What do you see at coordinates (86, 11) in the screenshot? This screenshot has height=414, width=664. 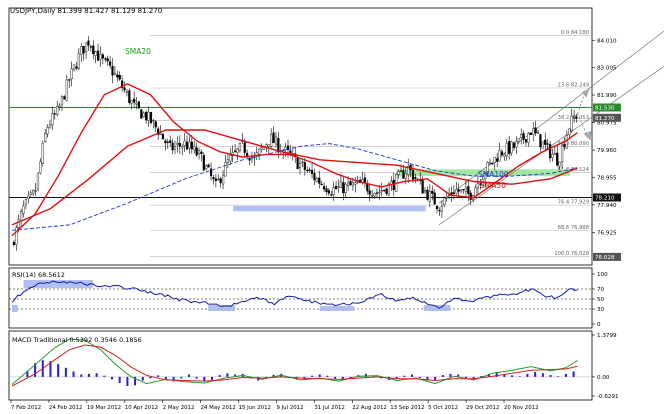 I see `chart-title: USDJPY,Daily 81.399 81.427 81.129 81.270` at bounding box center [86, 11].